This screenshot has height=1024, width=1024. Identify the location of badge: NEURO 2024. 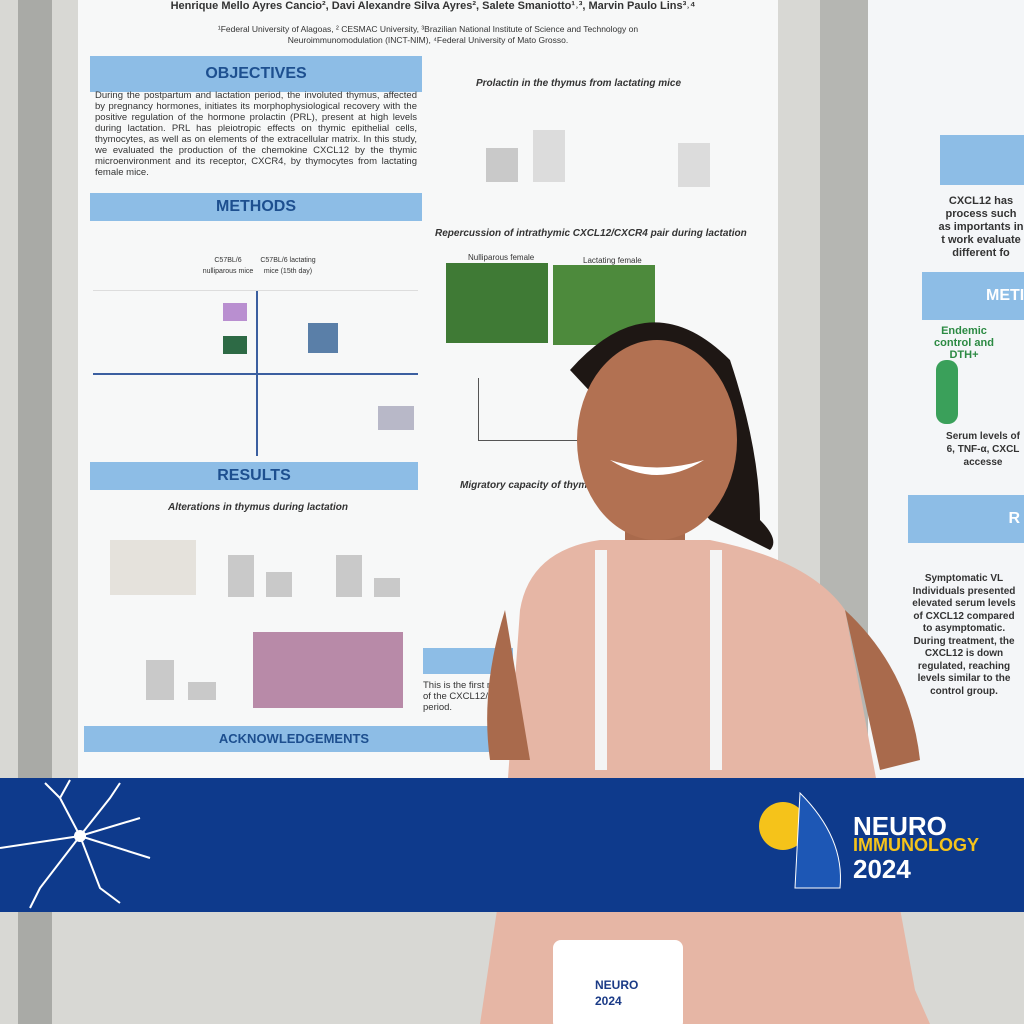
(618, 982).